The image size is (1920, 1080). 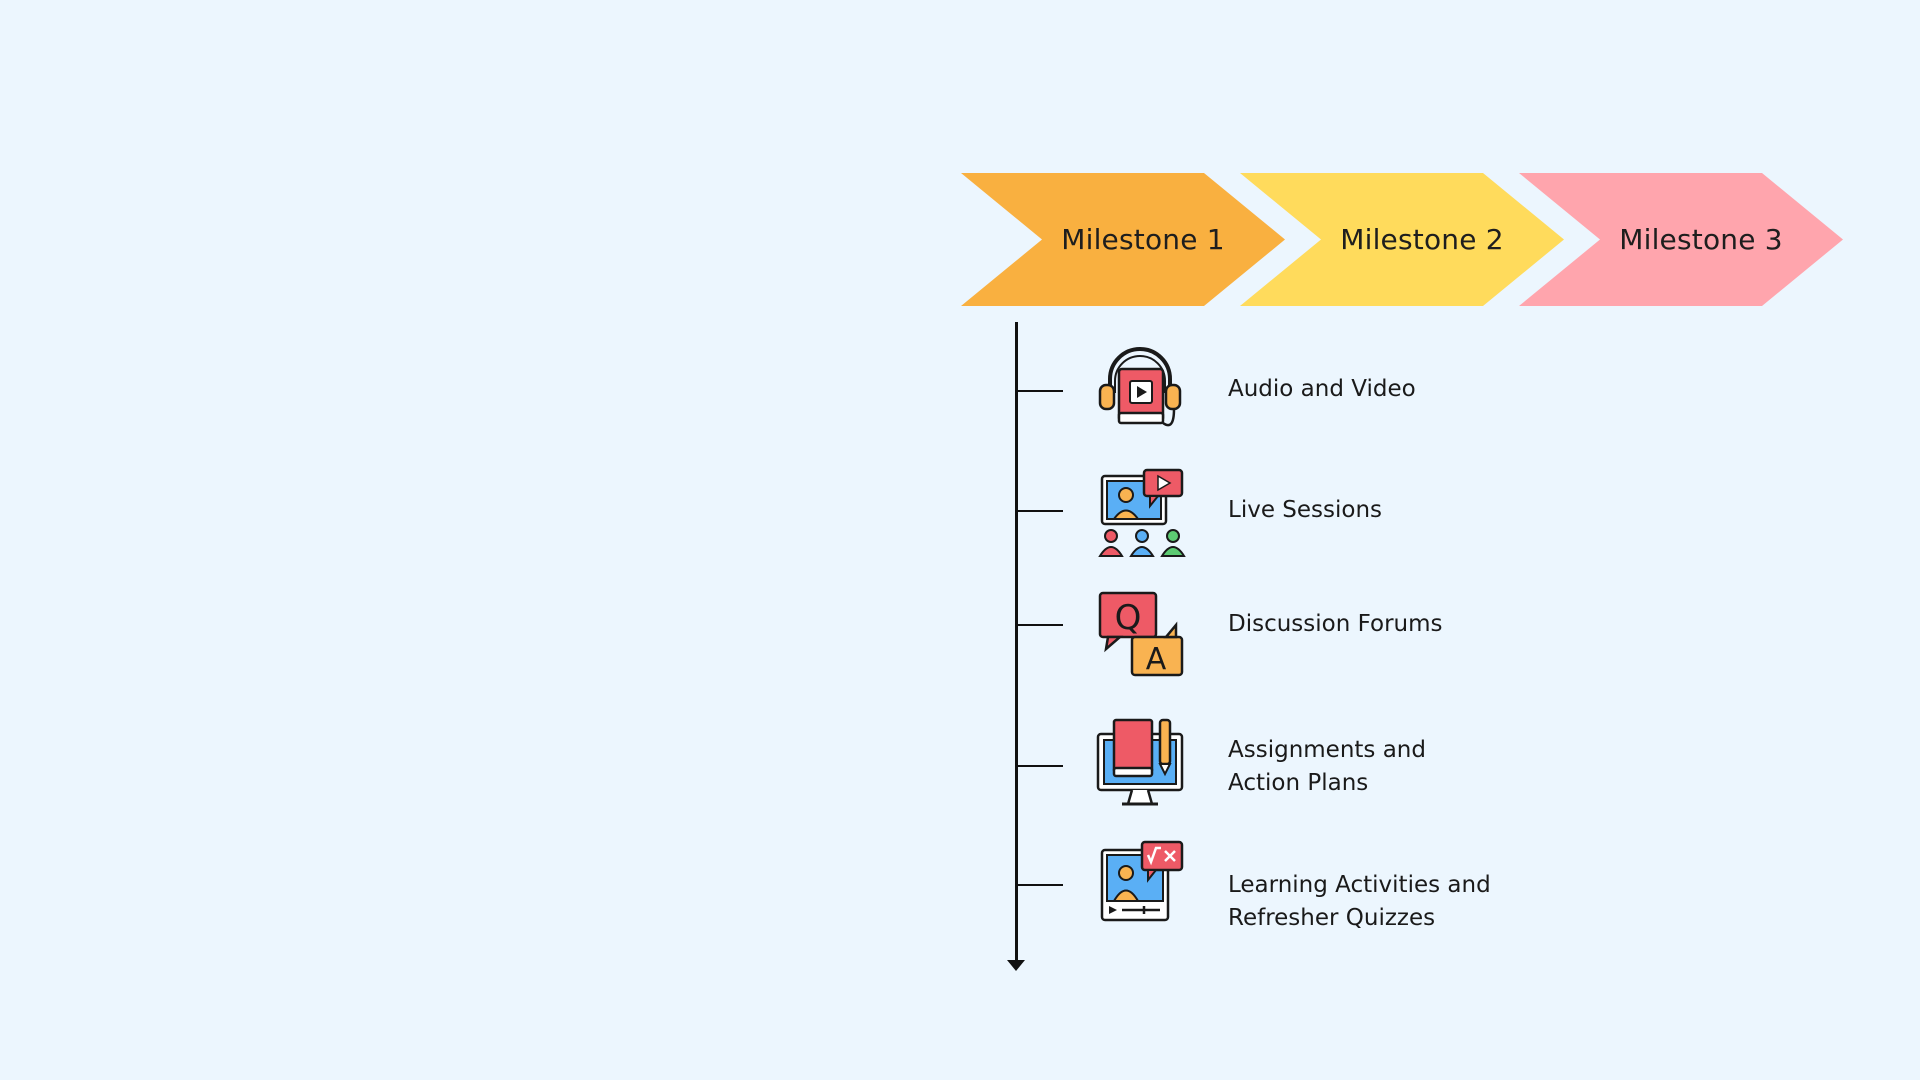 I want to click on item-live-sessions: Live Sessions, so click(x=1305, y=510).